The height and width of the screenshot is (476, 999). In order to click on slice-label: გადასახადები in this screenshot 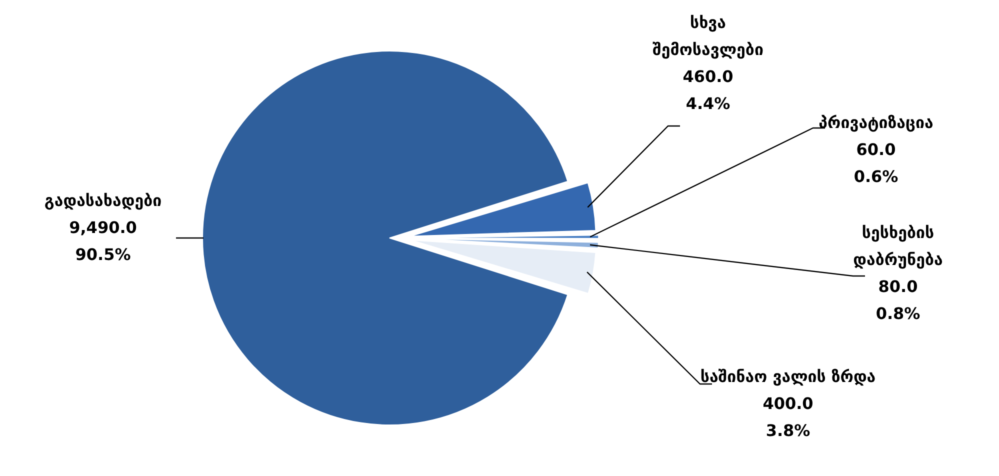, I will do `click(103, 200)`.